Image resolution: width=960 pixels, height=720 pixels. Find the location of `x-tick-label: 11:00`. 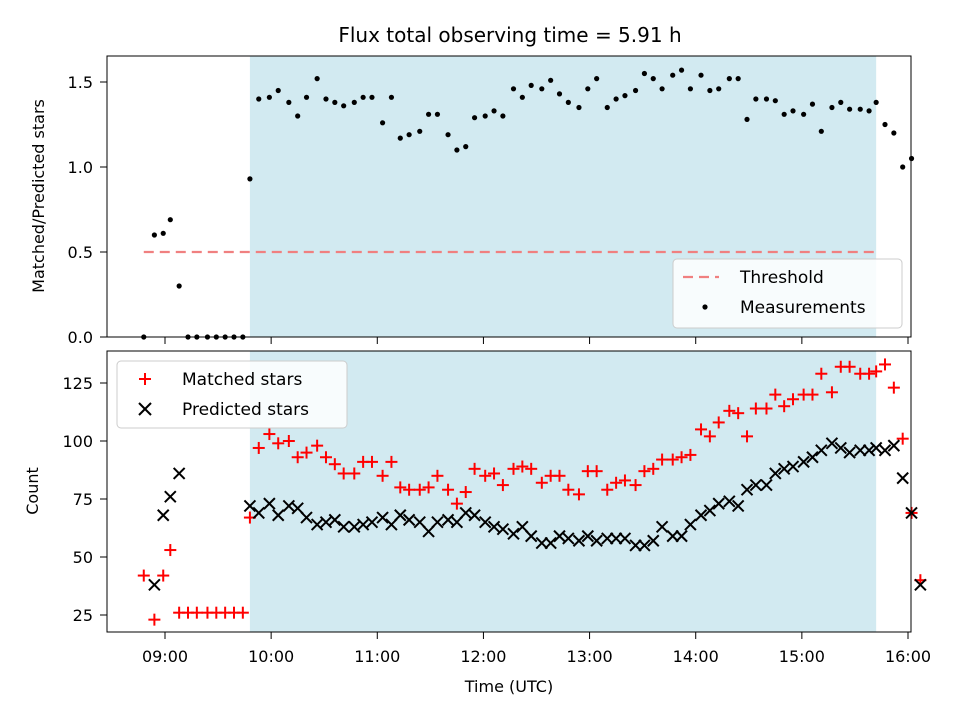

x-tick-label: 11:00 is located at coordinates (377, 656).